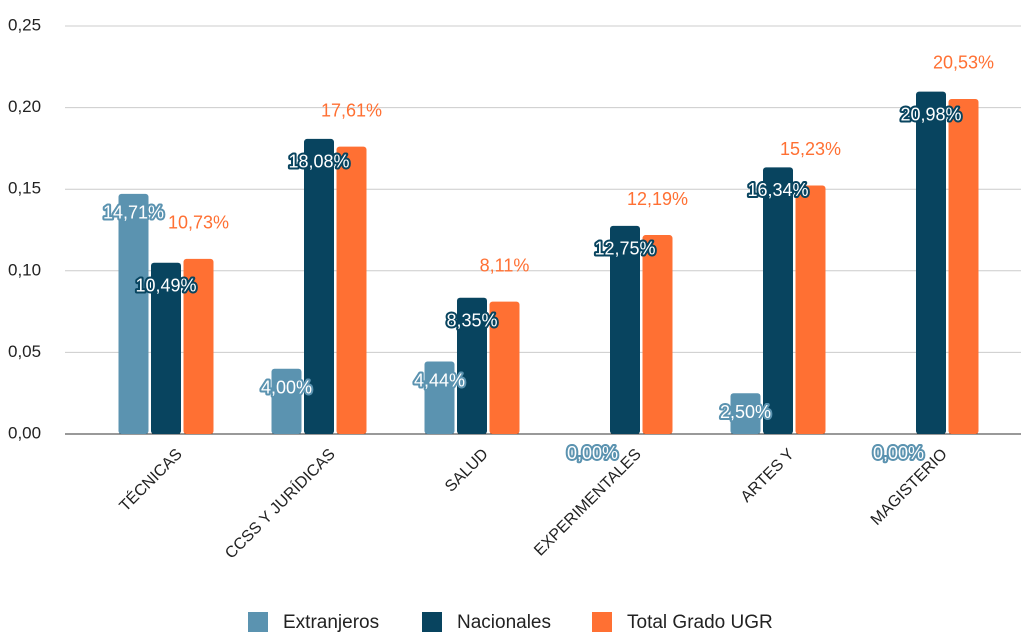  I want to click on y-tick-label: 0,25, so click(24, 24).